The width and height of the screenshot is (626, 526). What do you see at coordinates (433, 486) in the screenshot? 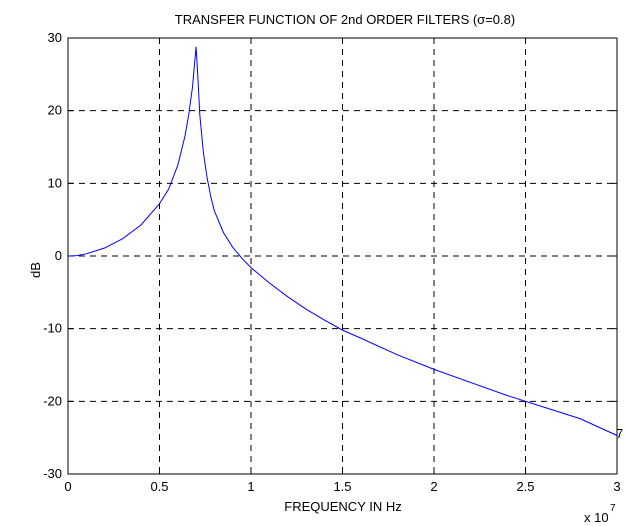
I see `x-tick-label: 2` at bounding box center [433, 486].